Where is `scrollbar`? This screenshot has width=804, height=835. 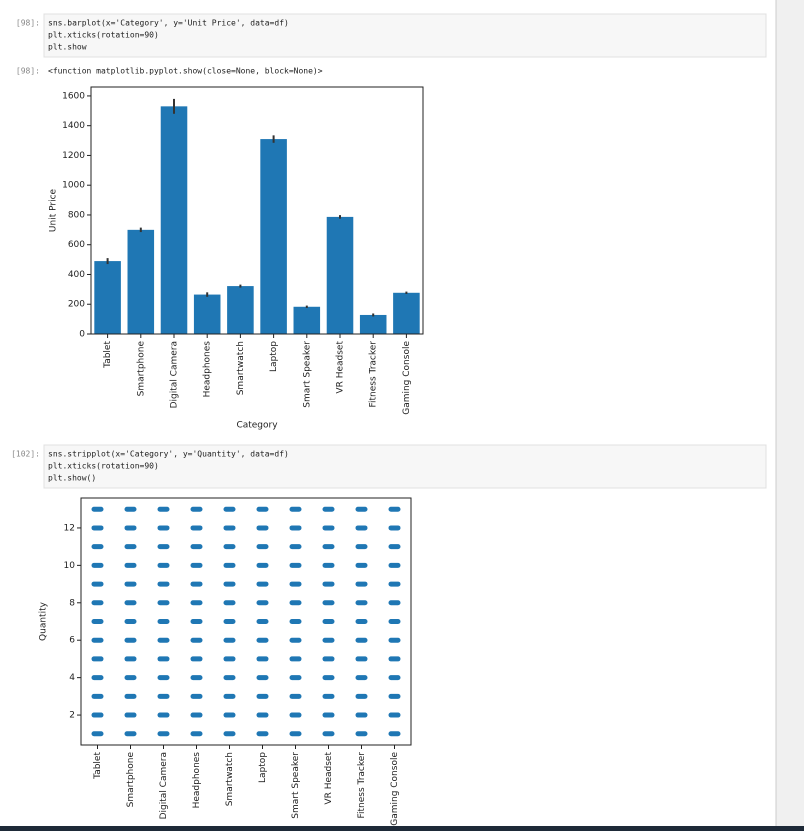 scrollbar is located at coordinates (790, 415).